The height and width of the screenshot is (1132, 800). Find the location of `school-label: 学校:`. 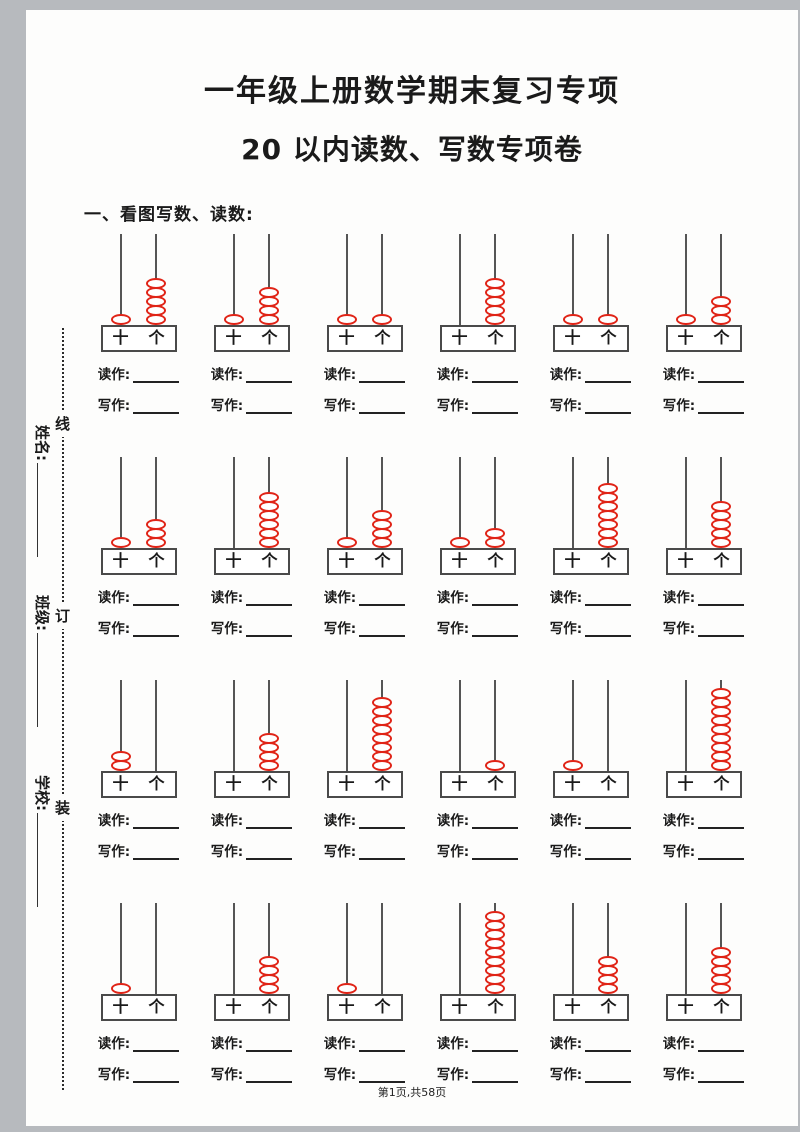

school-label: 学校: is located at coordinates (42, 793).